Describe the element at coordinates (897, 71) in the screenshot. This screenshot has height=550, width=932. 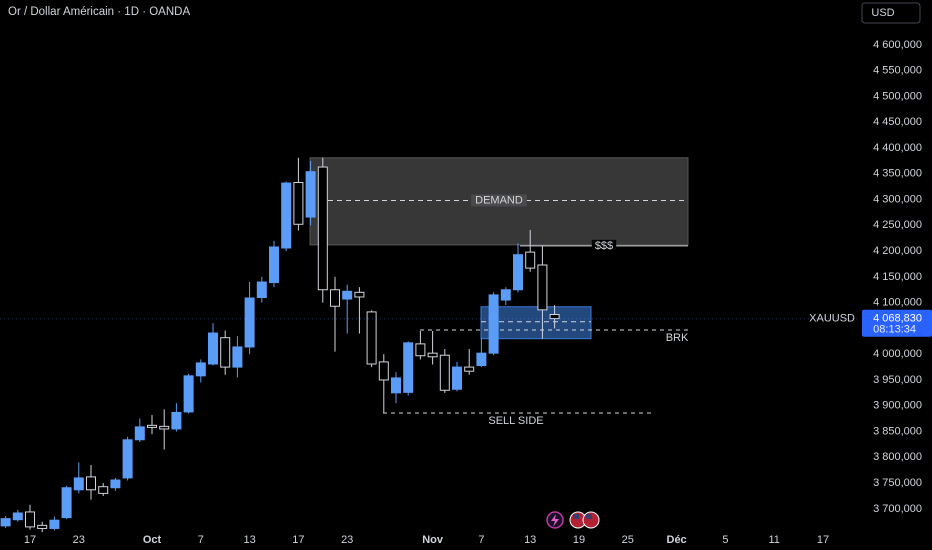
I see `y-tick-label: 4 550,000` at that location.